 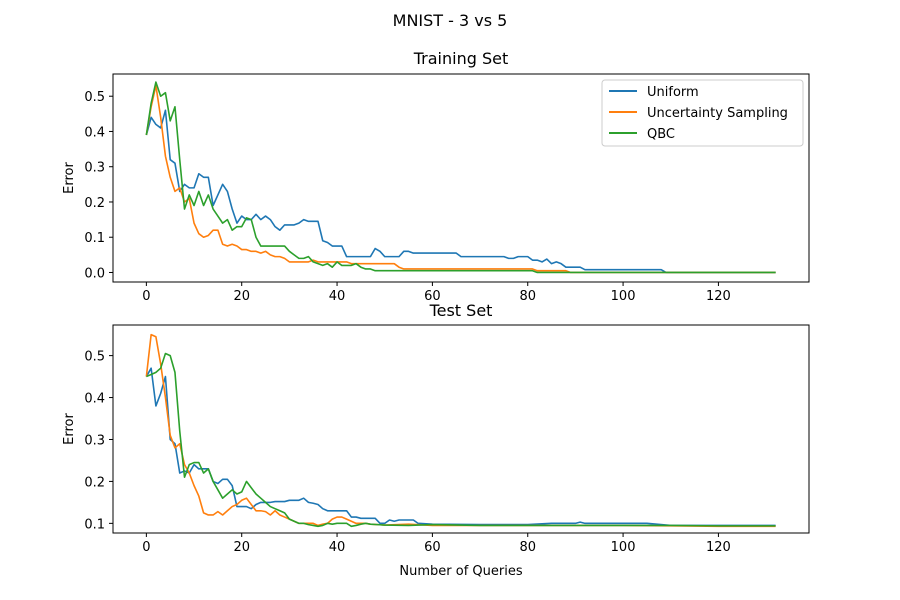 I want to click on training-set-title: Training Set, so click(x=461, y=58).